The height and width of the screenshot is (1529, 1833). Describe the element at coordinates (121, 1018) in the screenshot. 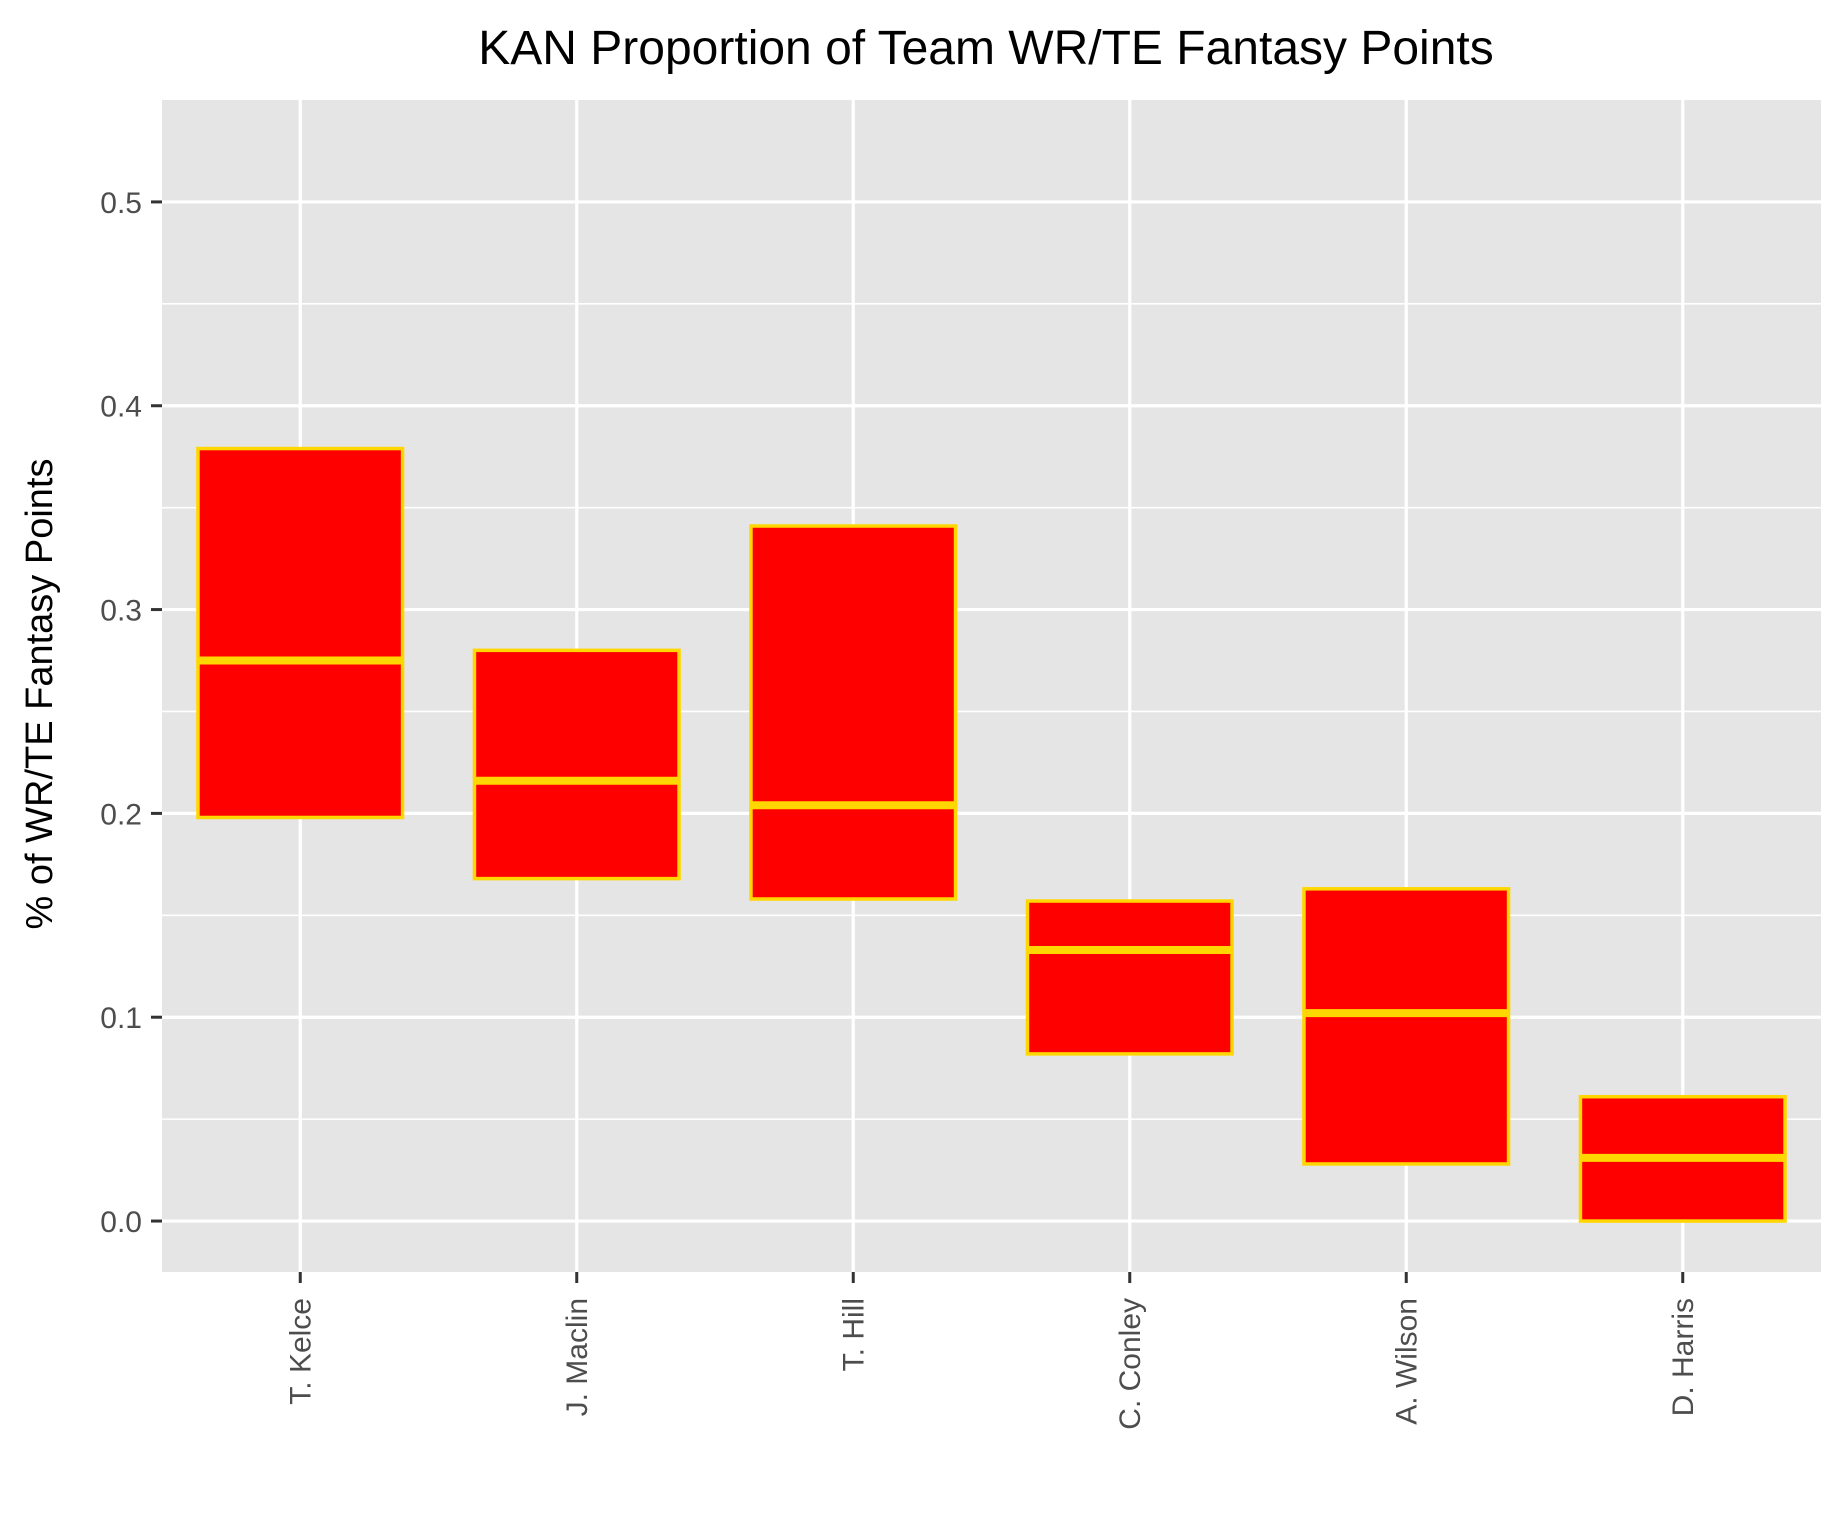

I see `y-tick-label: 0.1` at that location.